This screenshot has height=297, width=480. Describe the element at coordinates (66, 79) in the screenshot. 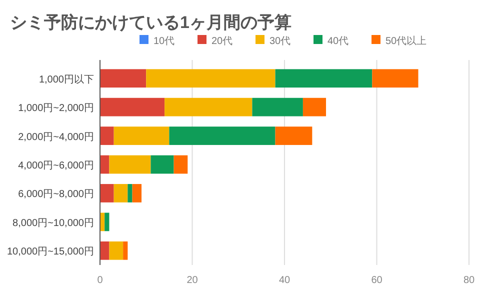

I see `y-tick-label: 1,000円以下` at that location.